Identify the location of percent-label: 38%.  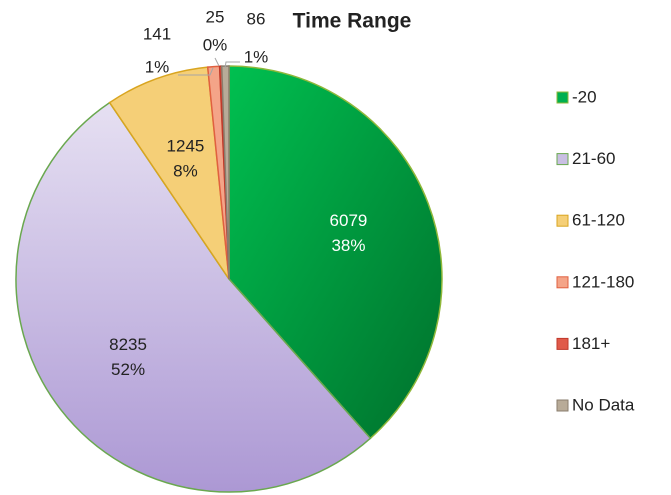
(348, 245).